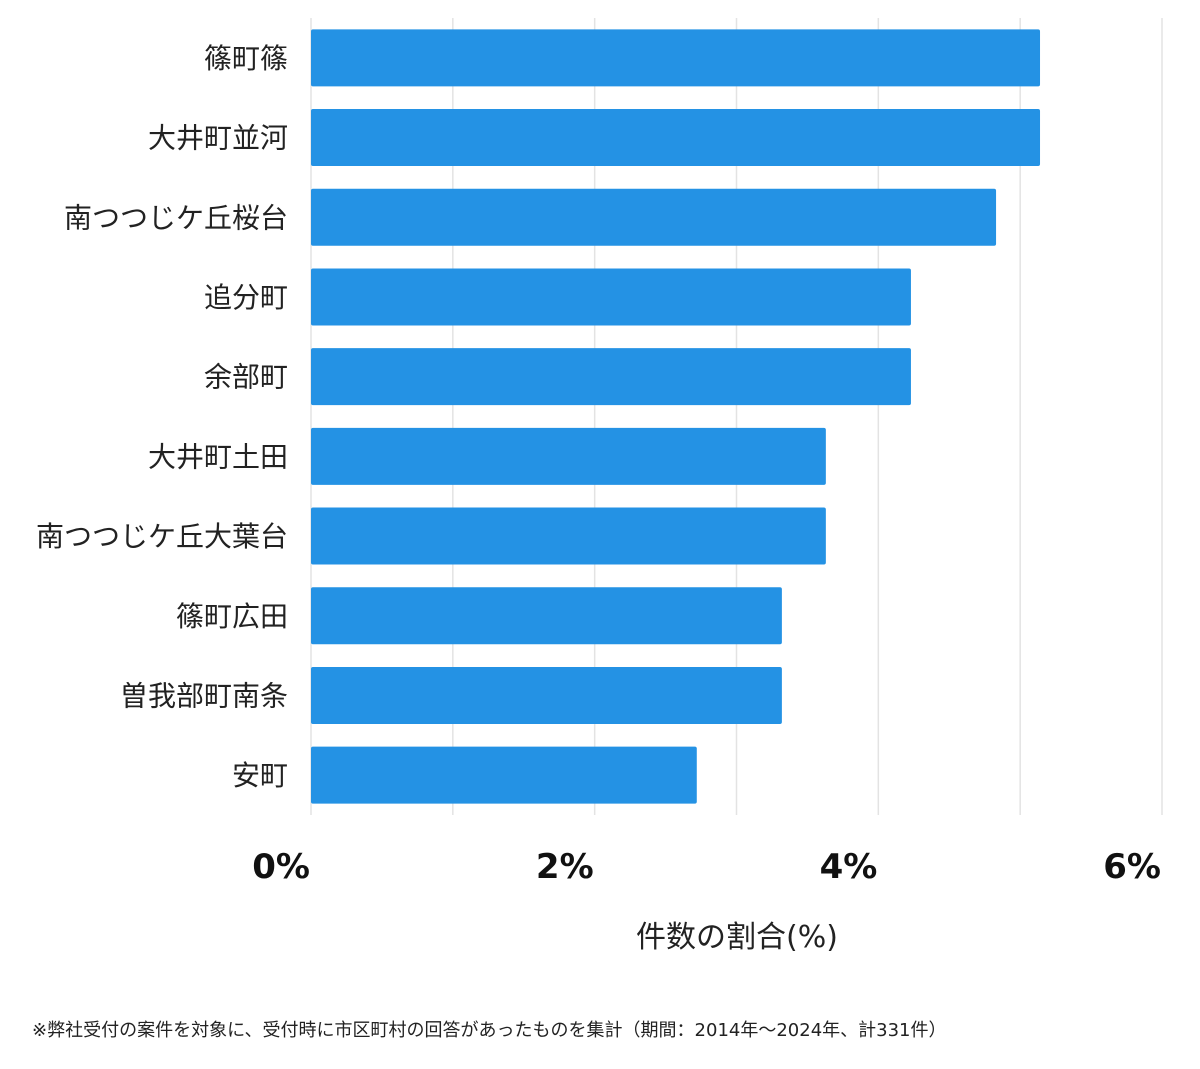 The image size is (1200, 1069). What do you see at coordinates (849, 867) in the screenshot?
I see `x-tick-label: 4%` at bounding box center [849, 867].